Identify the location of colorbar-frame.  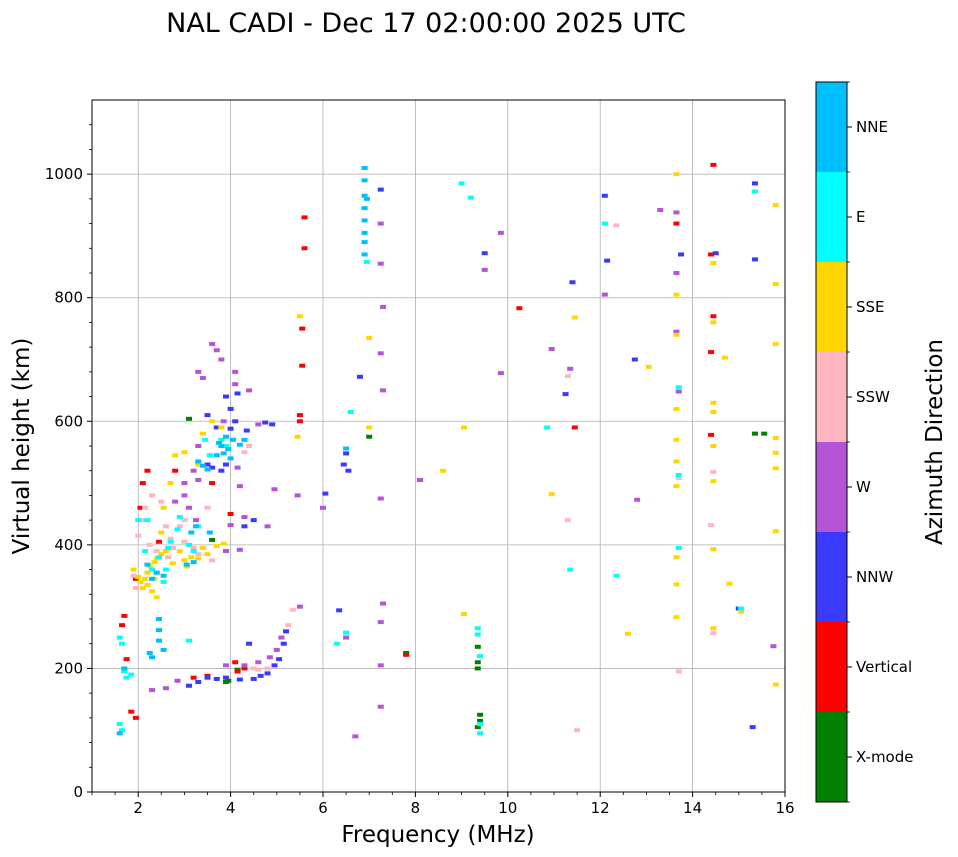
(831, 442).